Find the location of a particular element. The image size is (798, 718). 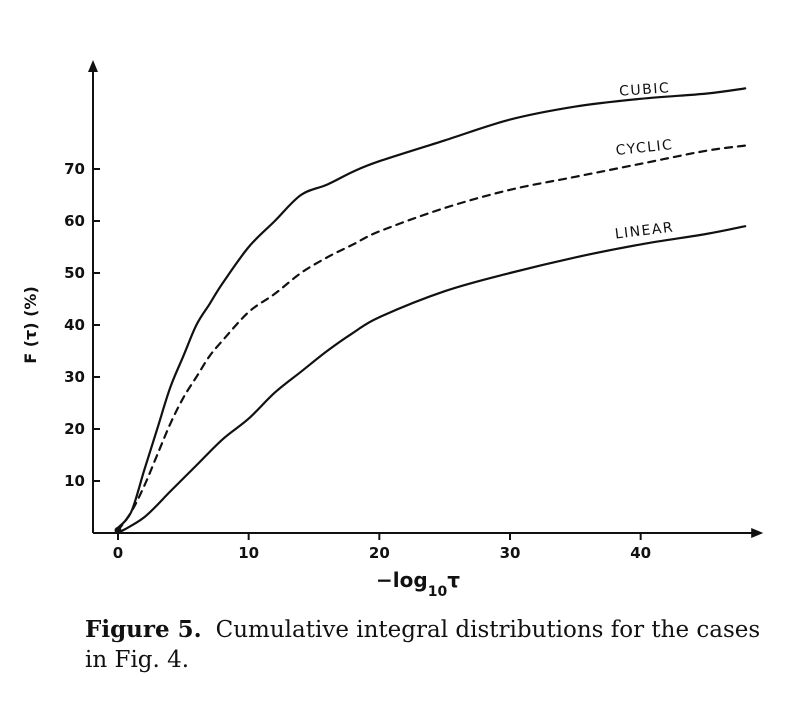

x-tick-label: 10 is located at coordinates (248, 553).